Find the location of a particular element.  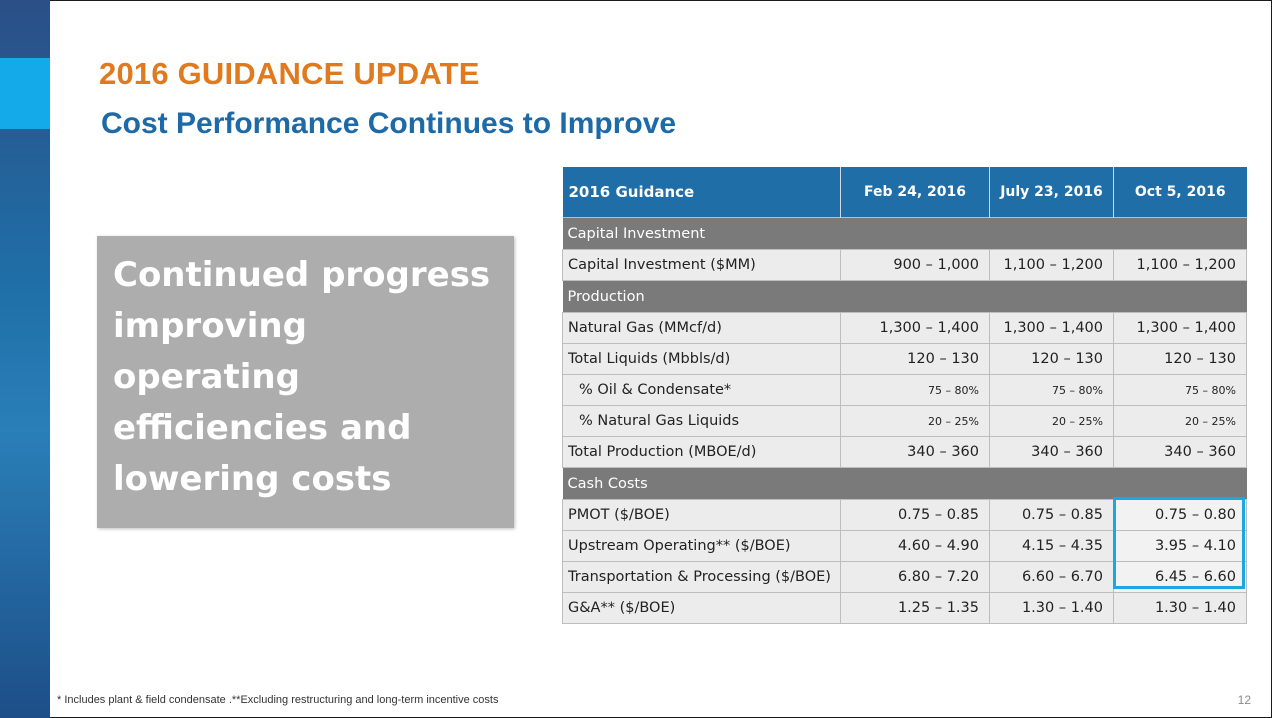

section-row: Capital Investment is located at coordinates (904, 233).